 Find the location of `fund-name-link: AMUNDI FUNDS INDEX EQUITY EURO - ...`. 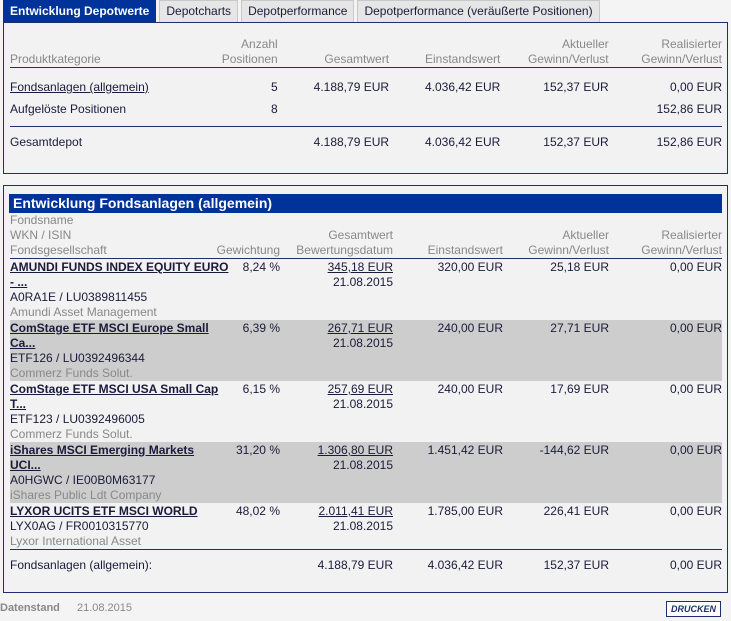

fund-name-link: AMUNDI FUNDS INDEX EQUITY EURO - ... is located at coordinates (119, 274).